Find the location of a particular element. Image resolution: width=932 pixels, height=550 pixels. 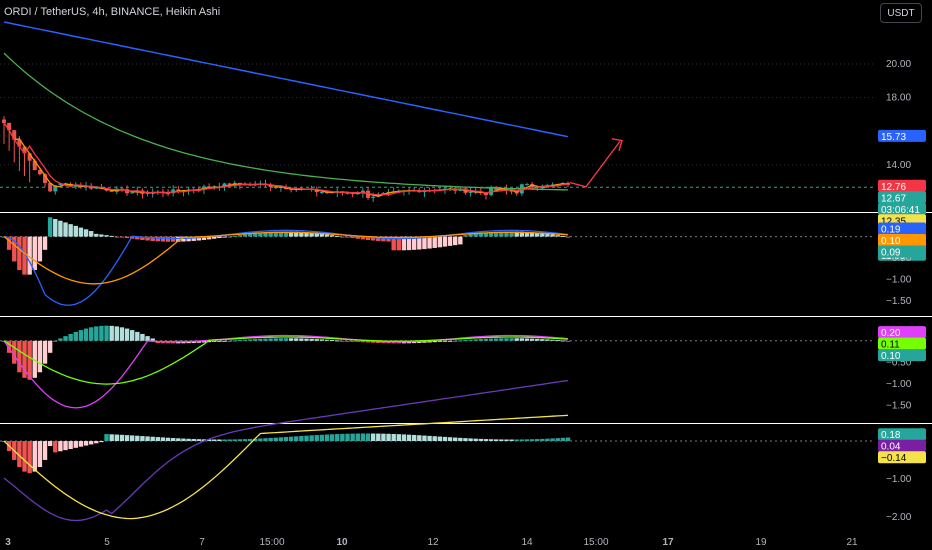

value-label: 0.18 is located at coordinates (891, 435).